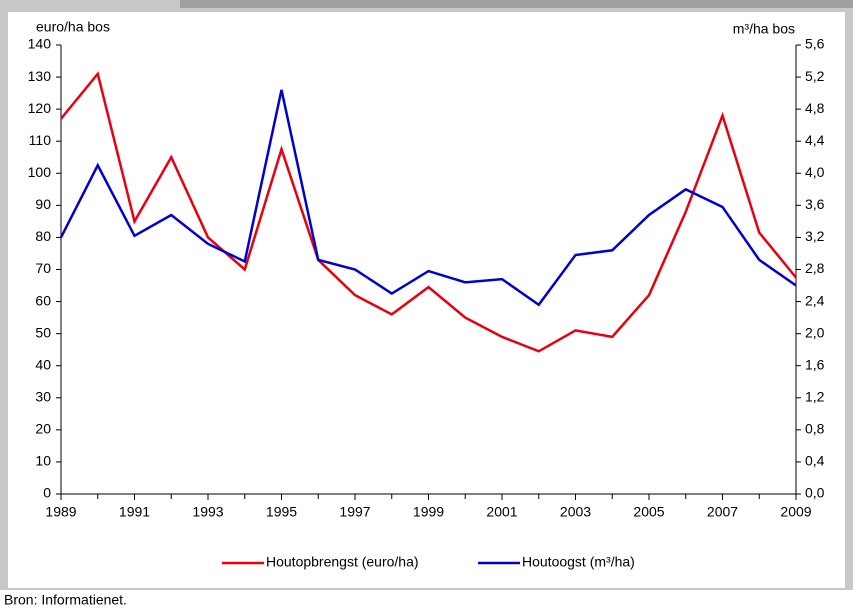  Describe the element at coordinates (60, 512) in the screenshot. I see `x-tick-label: 1989` at that location.